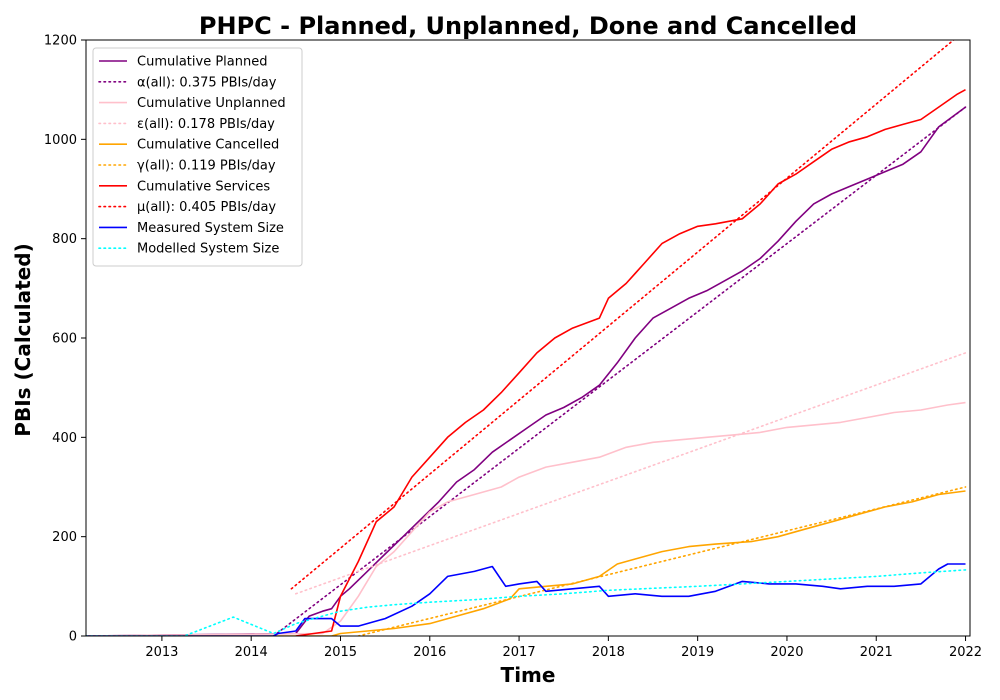 The image size is (1000, 700). Describe the element at coordinates (60, 41) in the screenshot. I see `y-tick-label: 1200` at that location.